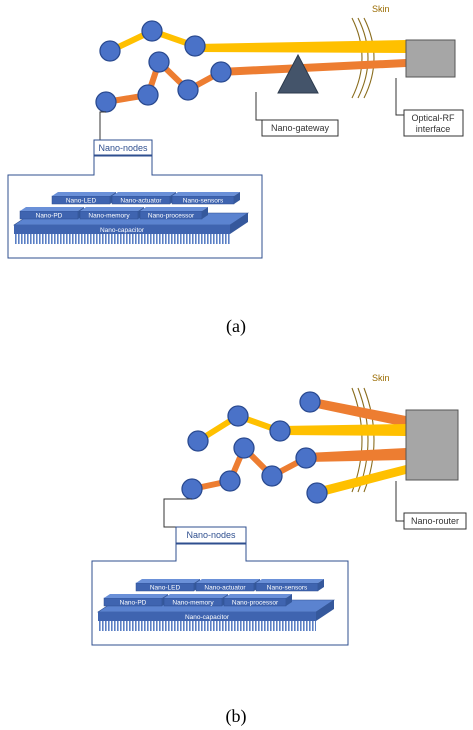  What do you see at coordinates (298, 73) in the screenshot?
I see `nano-gateway-triangle` at bounding box center [298, 73].